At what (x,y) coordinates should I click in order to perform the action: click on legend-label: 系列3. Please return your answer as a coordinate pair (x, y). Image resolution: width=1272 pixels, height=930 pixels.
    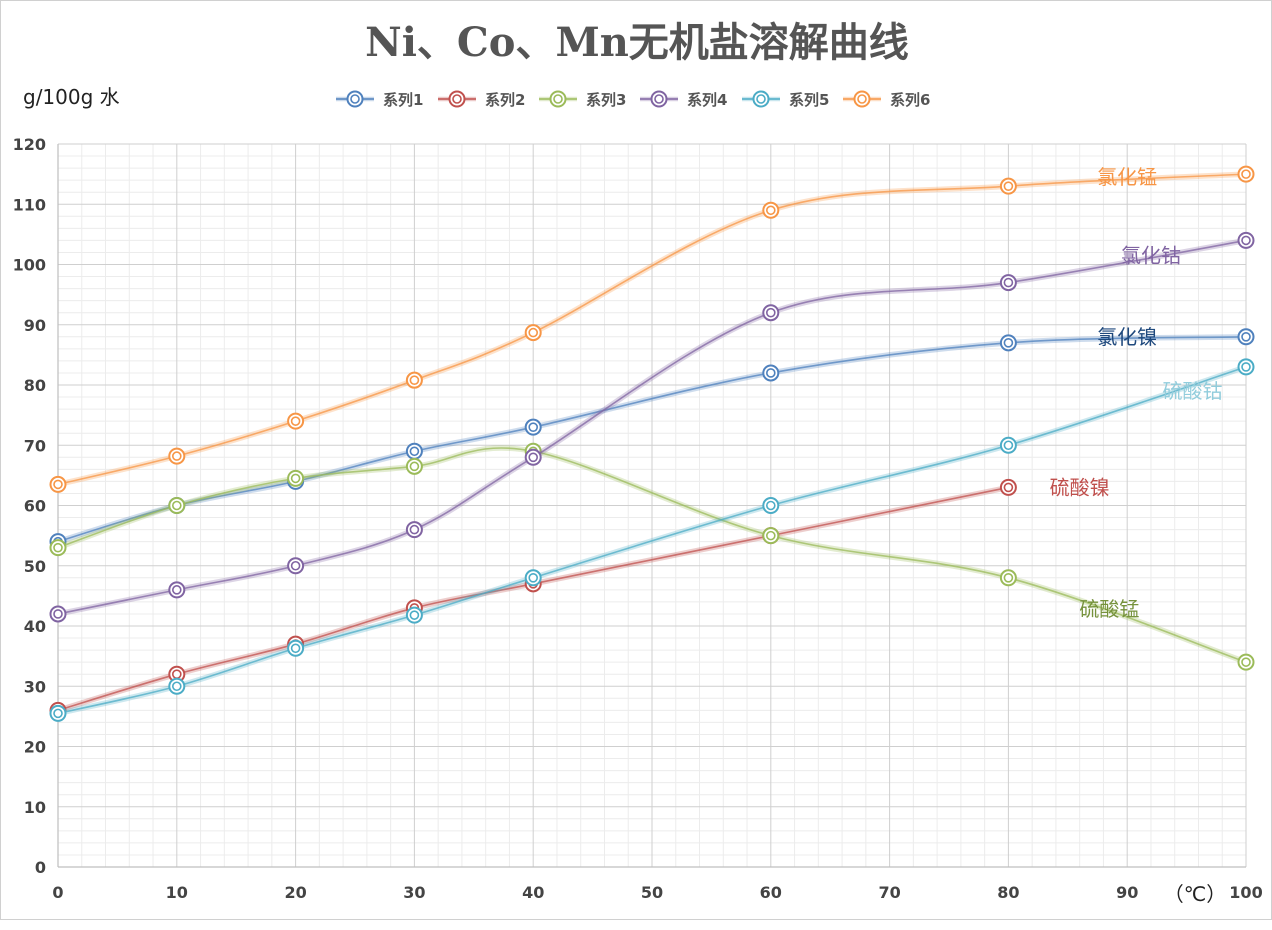
    Looking at the image, I should click on (606, 100).